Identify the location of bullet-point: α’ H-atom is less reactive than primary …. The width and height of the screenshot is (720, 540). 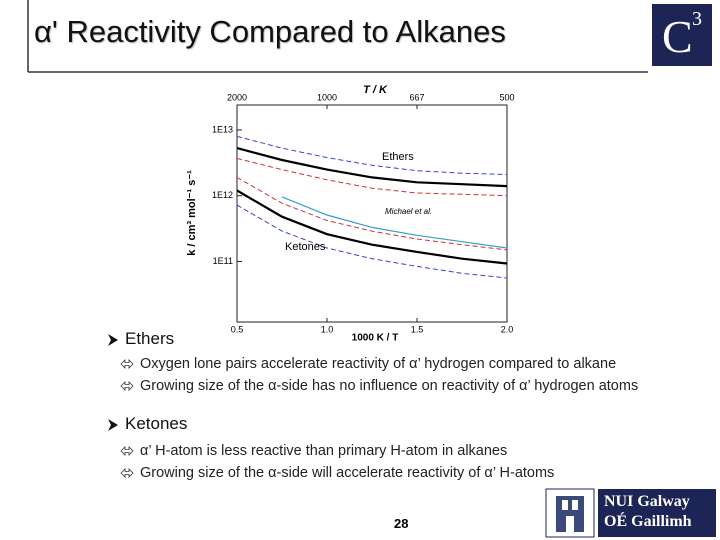
(313, 451).